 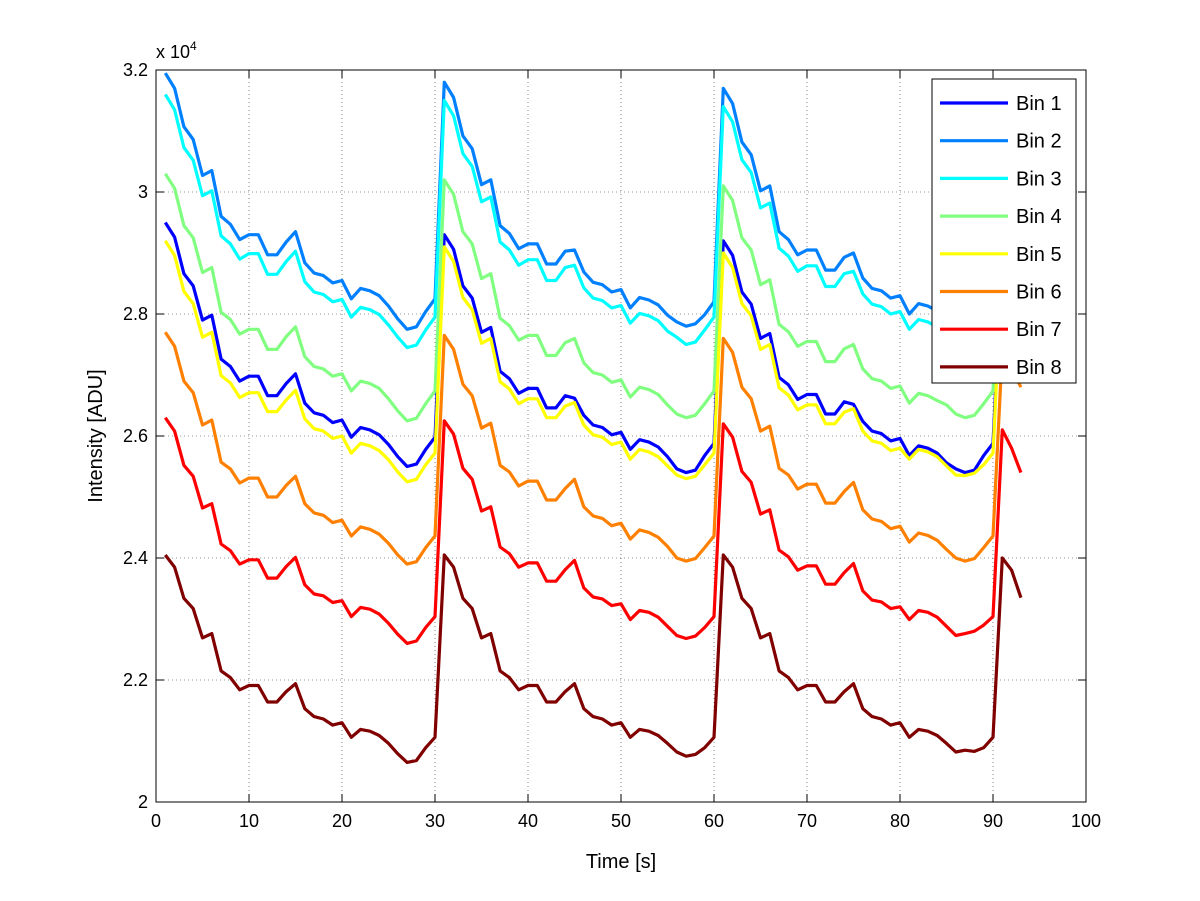 What do you see at coordinates (135, 70) in the screenshot?
I see `y-tick-label: 3.2` at bounding box center [135, 70].